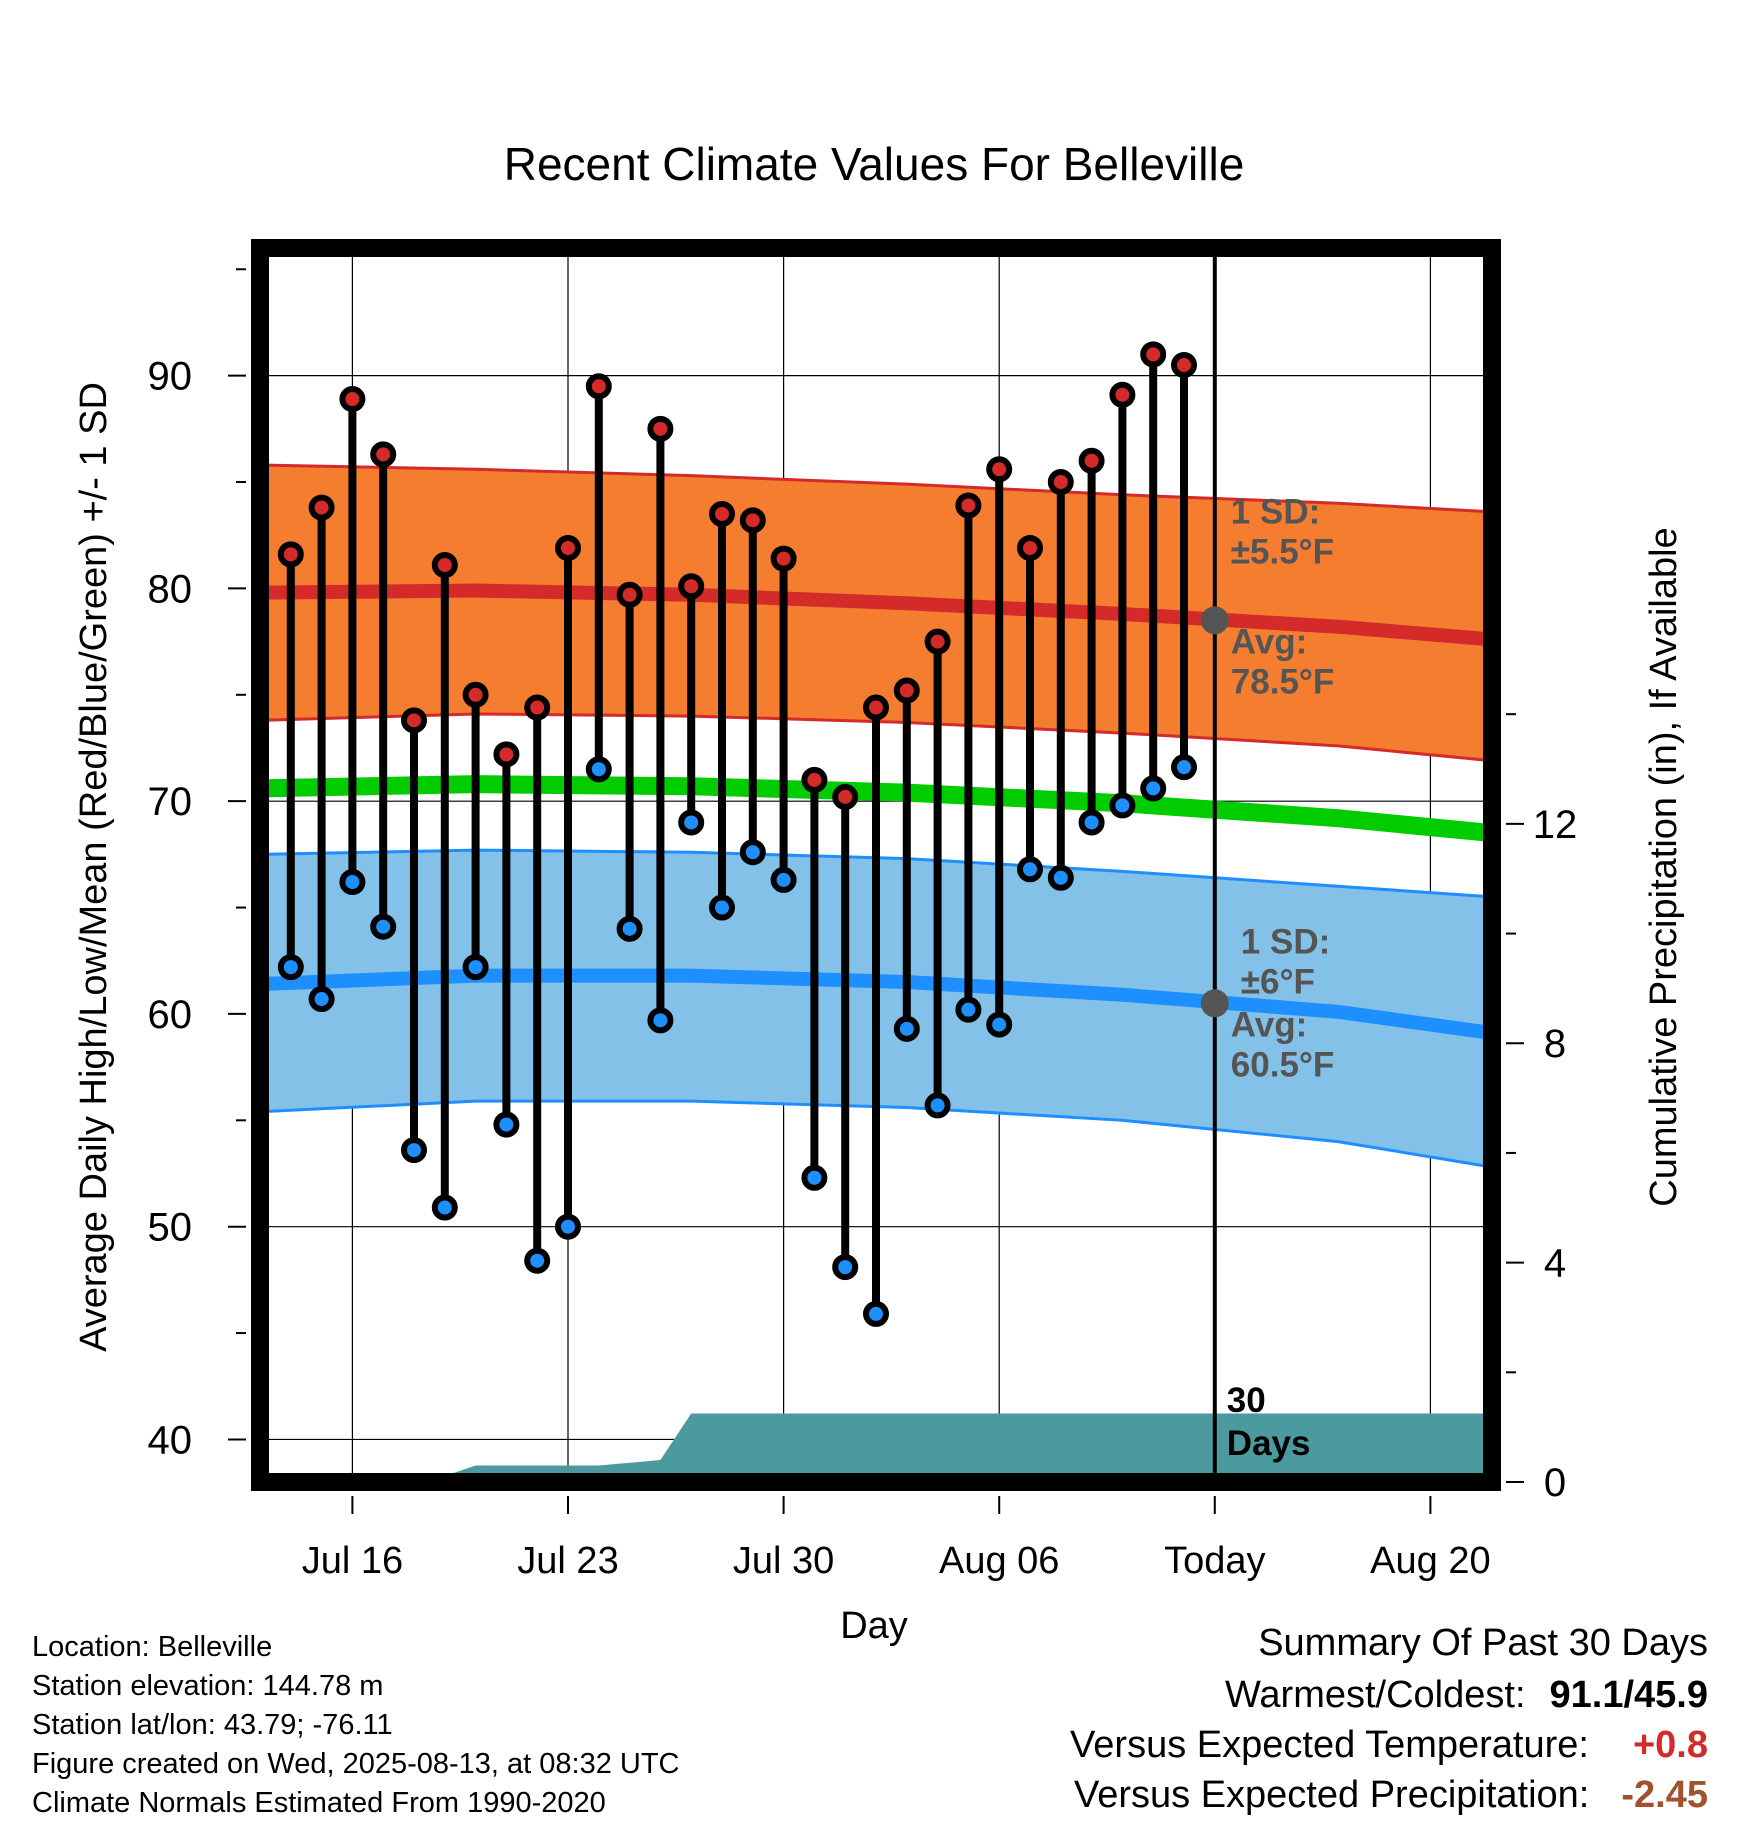 This screenshot has height=1828, width=1748. I want to click on x-tick-label: Today, so click(1214, 1561).